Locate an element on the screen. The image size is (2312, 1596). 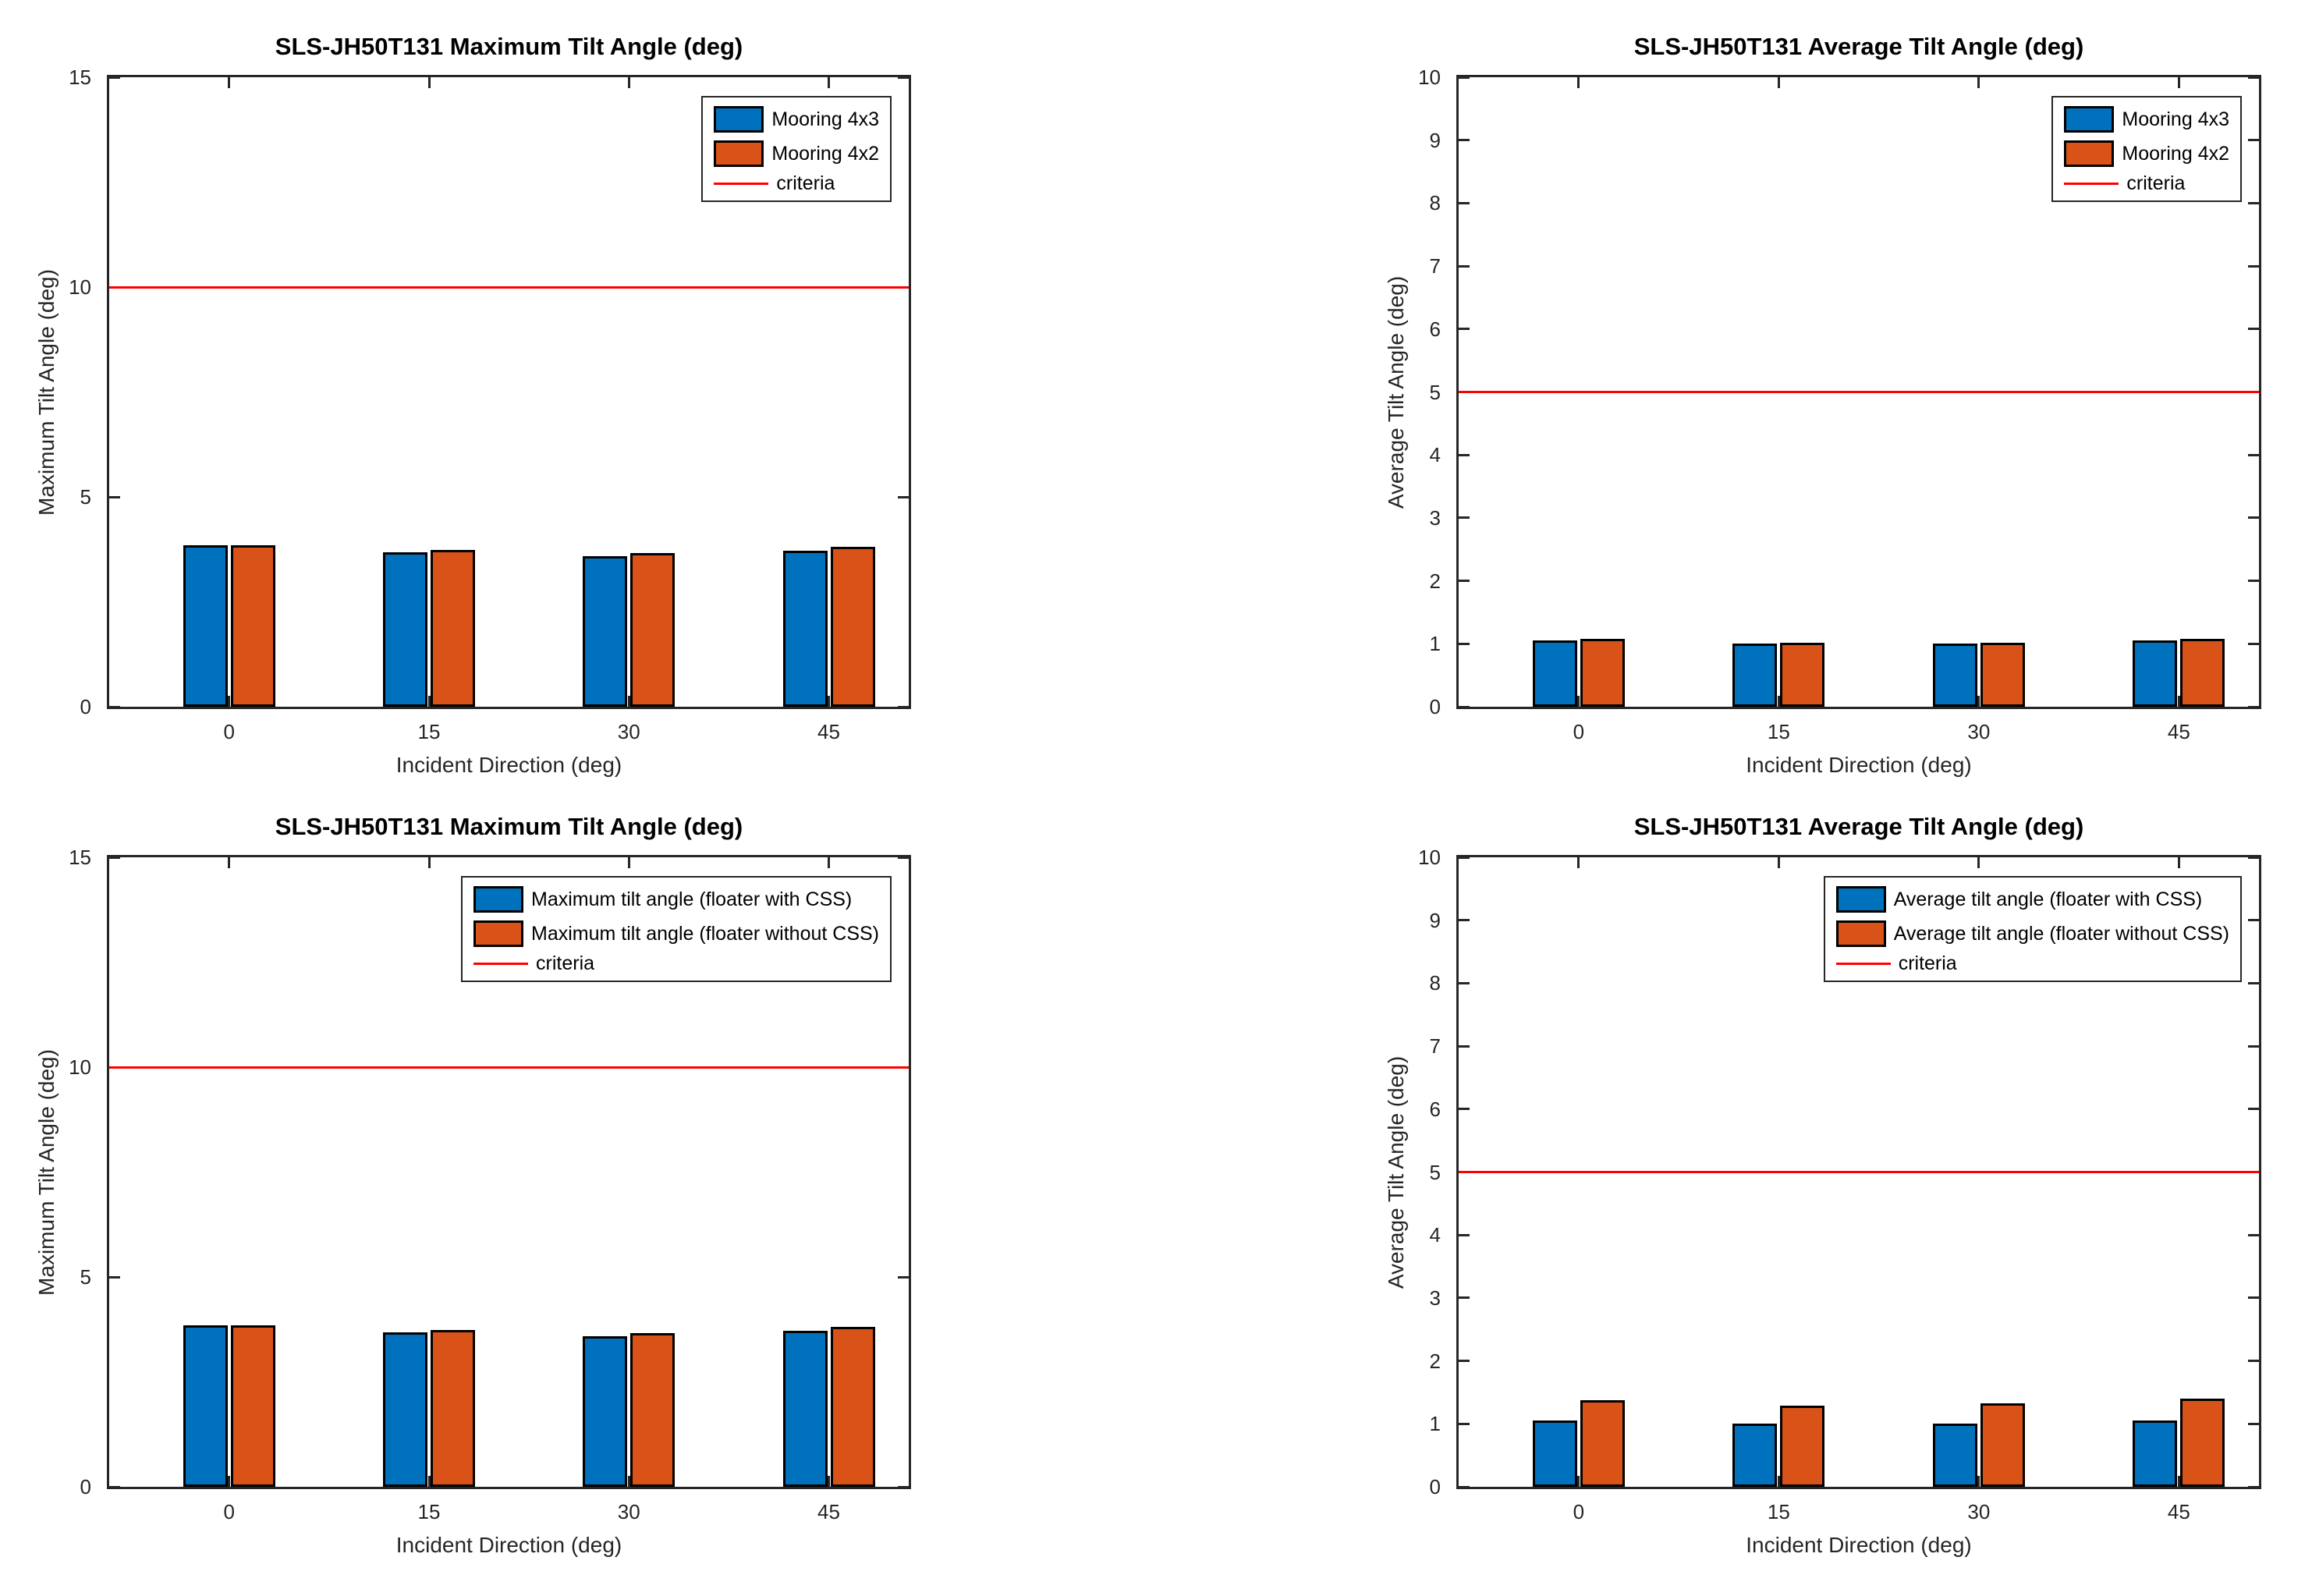
x-tick-label: 15 is located at coordinates (1779, 731).